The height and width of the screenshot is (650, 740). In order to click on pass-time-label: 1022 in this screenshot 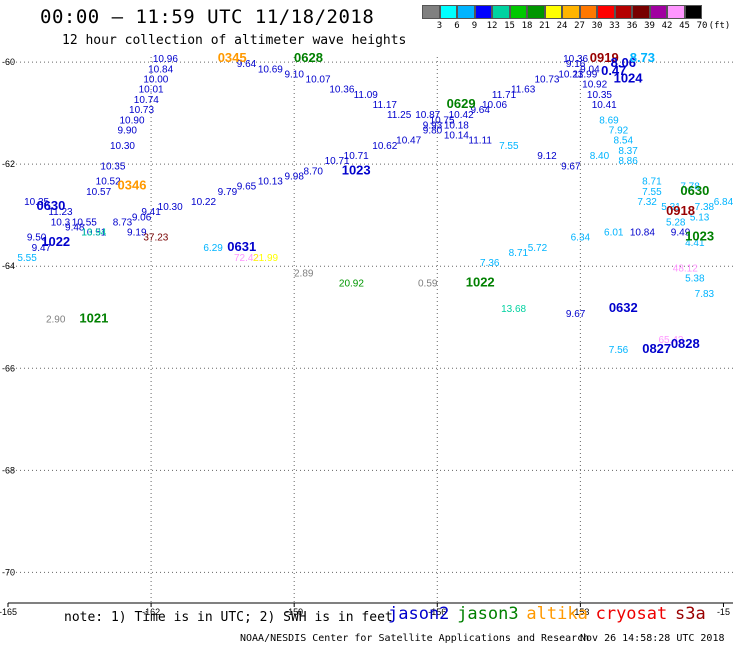, I will do `click(480, 282)`.